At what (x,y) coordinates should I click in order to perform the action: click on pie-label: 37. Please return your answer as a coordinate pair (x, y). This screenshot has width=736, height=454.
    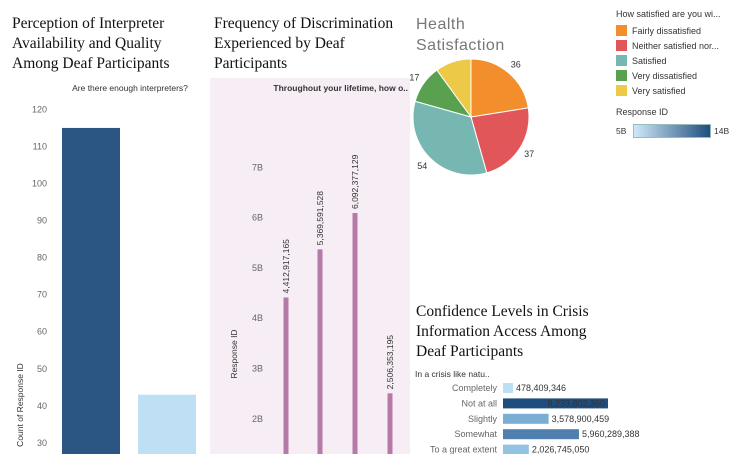
    Looking at the image, I should click on (529, 154).